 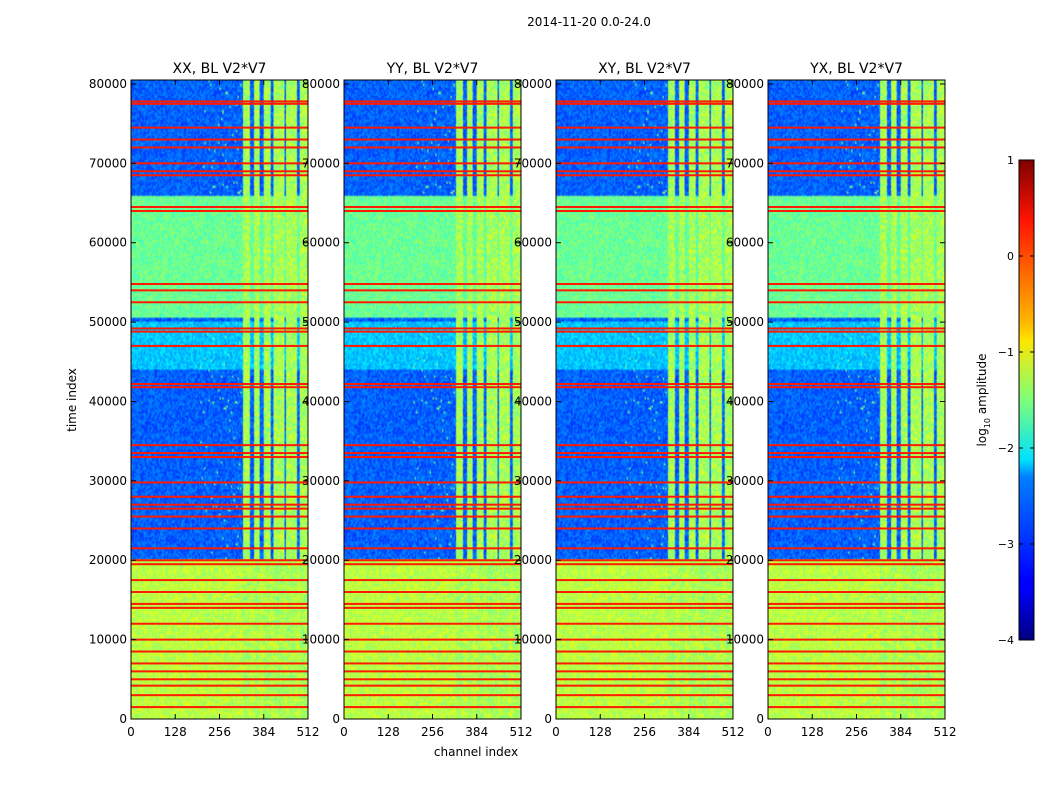 What do you see at coordinates (1010, 160) in the screenshot?
I see `colorbar-tick-label: 1` at bounding box center [1010, 160].